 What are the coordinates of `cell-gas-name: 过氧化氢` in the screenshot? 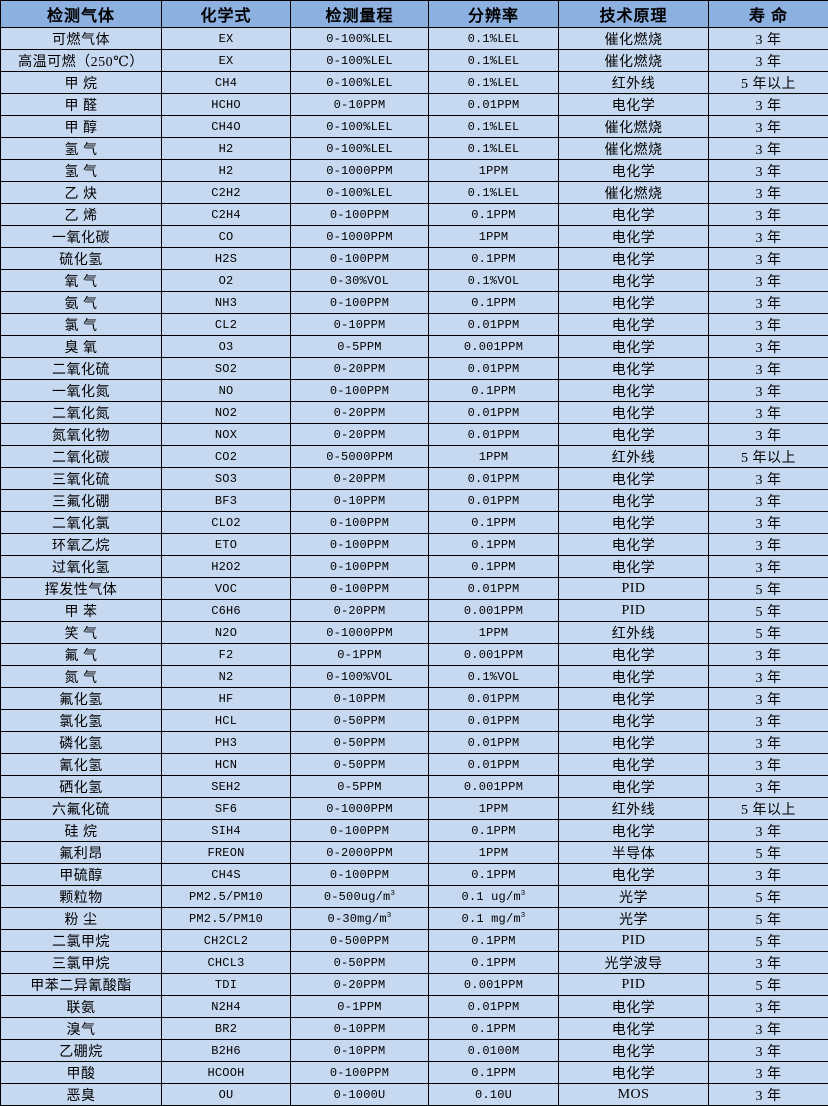 It's located at (81, 567).